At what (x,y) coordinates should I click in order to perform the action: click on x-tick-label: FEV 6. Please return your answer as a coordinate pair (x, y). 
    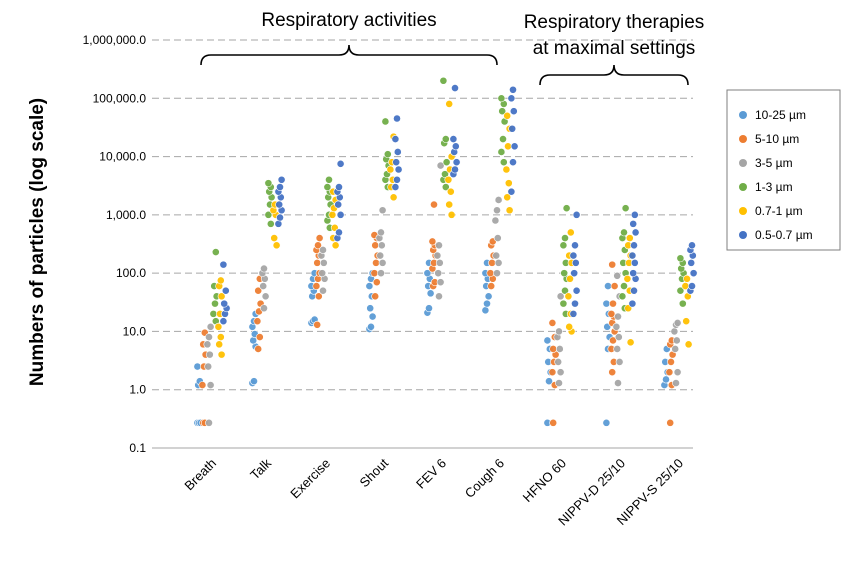
    Looking at the image, I should click on (431, 474).